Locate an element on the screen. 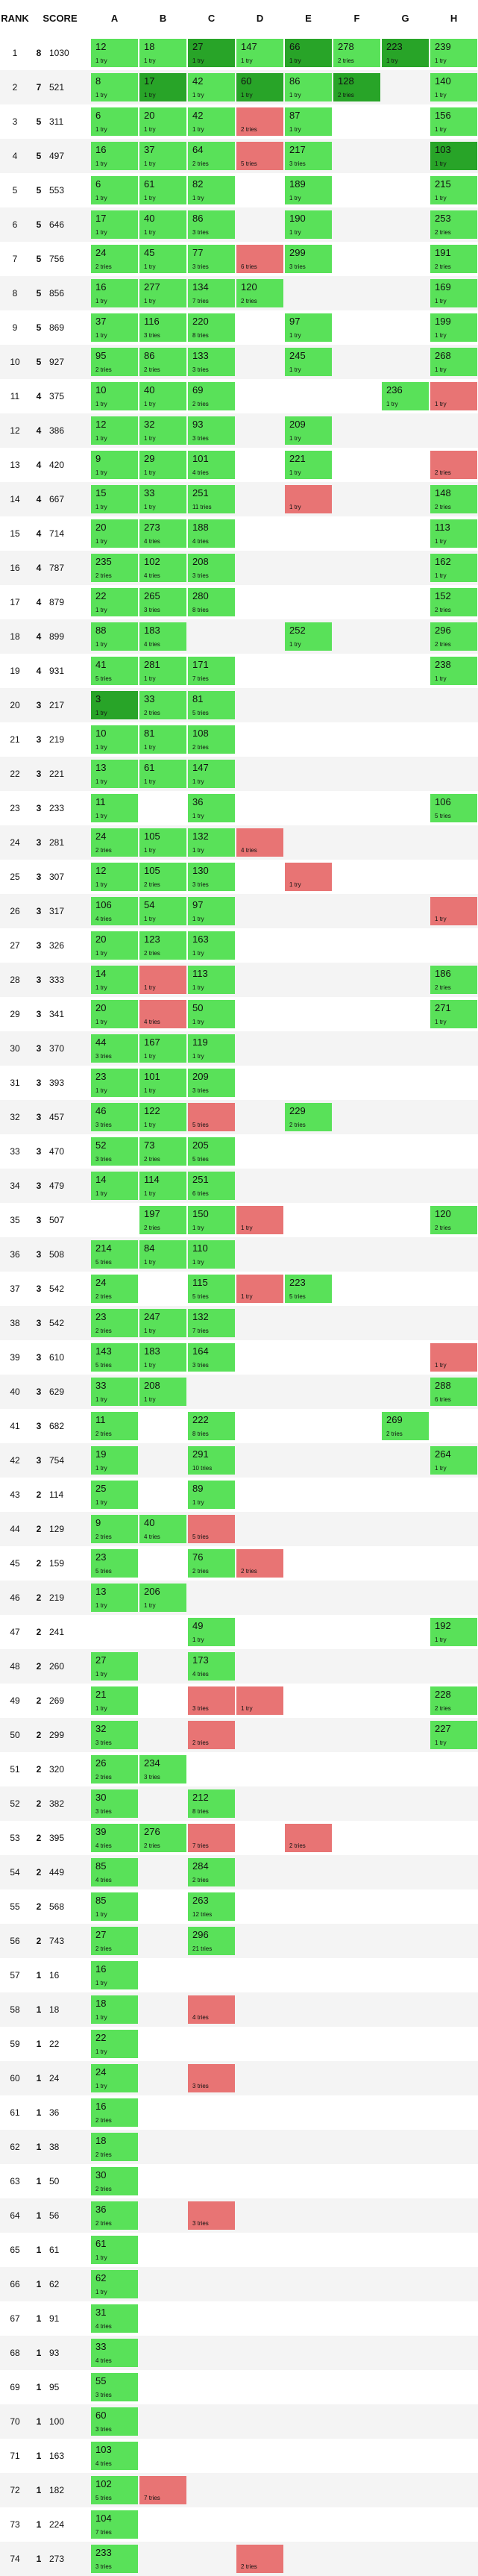  team-row: 58 1 18 18 1 try 4 tries is located at coordinates (239, 2009).